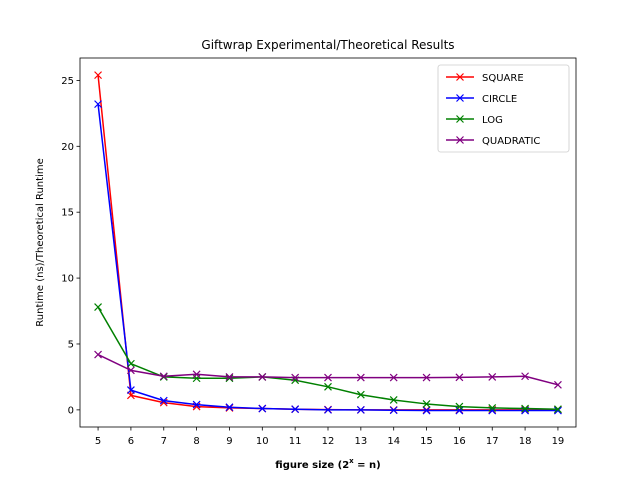  What do you see at coordinates (40, 242) in the screenshot?
I see `y-axis-label: Runtime (ns)/Theoretical Runtime` at bounding box center [40, 242].